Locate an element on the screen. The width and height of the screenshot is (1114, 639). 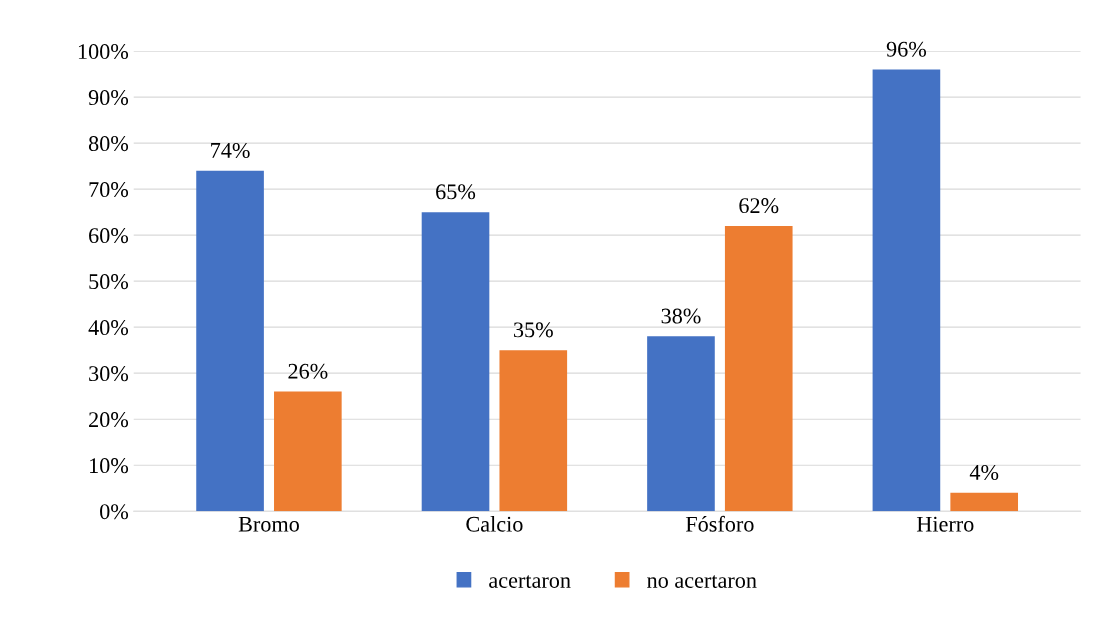
data-label: 38% is located at coordinates (681, 316).